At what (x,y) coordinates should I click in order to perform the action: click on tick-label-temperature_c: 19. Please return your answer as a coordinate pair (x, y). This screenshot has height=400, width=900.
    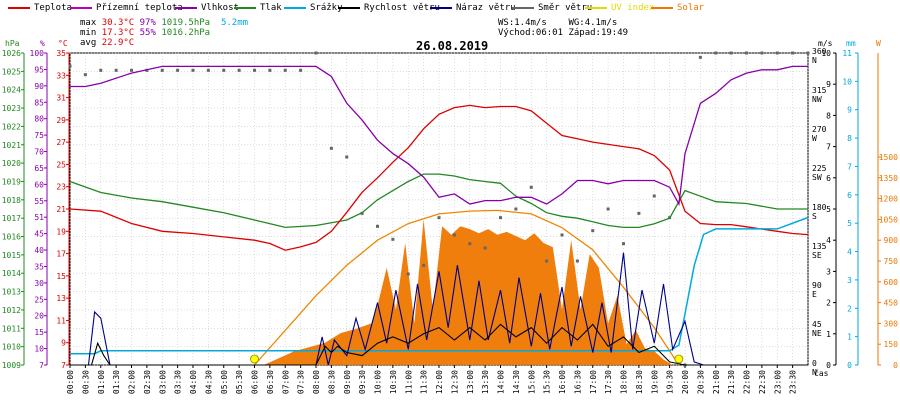
    Looking at the image, I should click on (61, 231).